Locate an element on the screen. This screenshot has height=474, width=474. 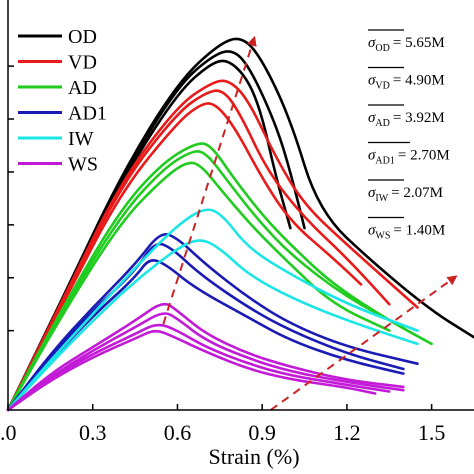
stat-text: σIW = 2.07M is located at coordinates (405, 194).